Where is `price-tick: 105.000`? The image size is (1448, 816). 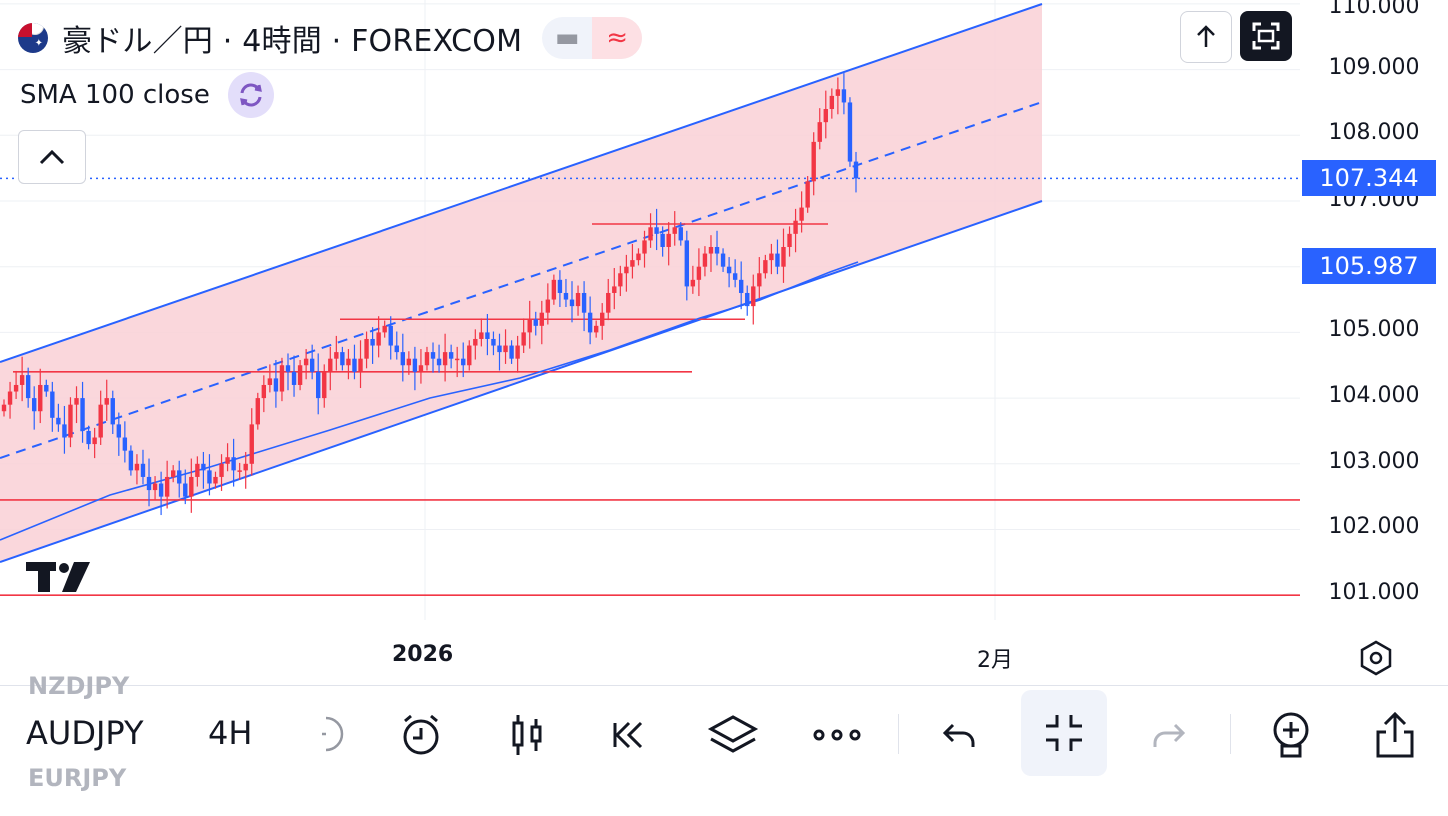 price-tick: 105.000 is located at coordinates (1374, 329).